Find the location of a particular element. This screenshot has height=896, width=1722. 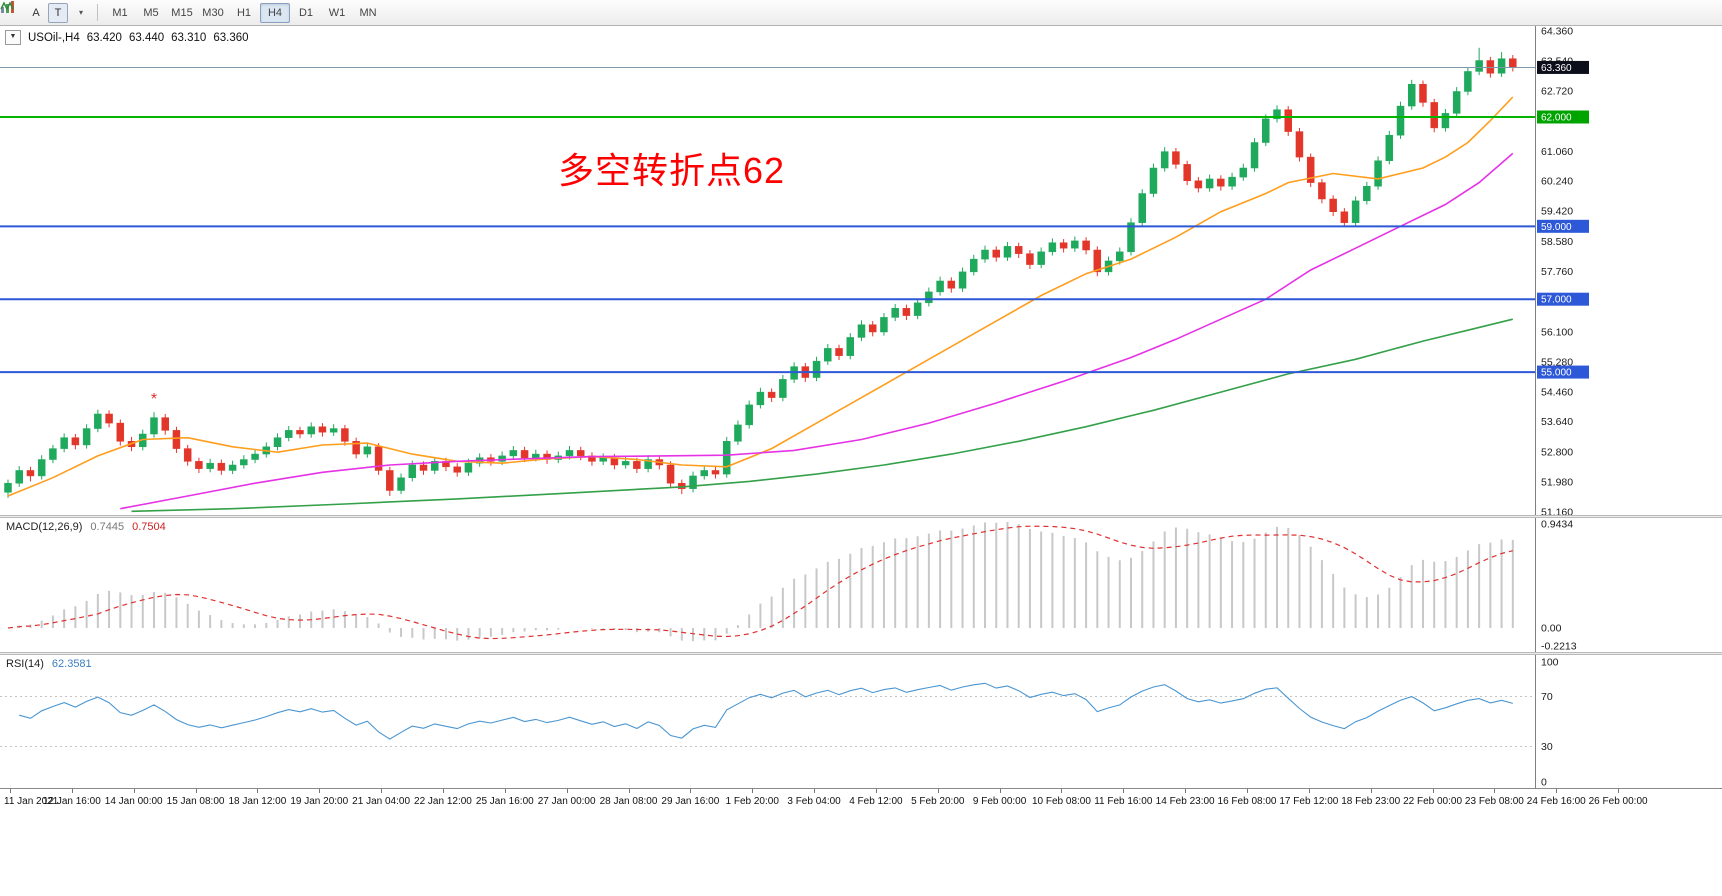

time-label: 23 Feb 08:00 is located at coordinates (1494, 801).